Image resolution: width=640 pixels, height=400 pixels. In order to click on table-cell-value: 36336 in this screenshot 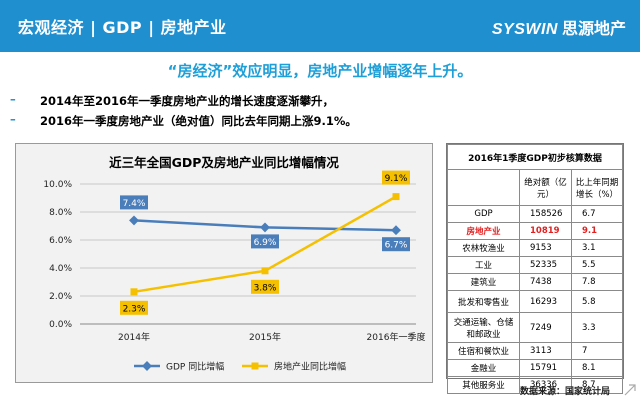, I will do `click(545, 385)`.